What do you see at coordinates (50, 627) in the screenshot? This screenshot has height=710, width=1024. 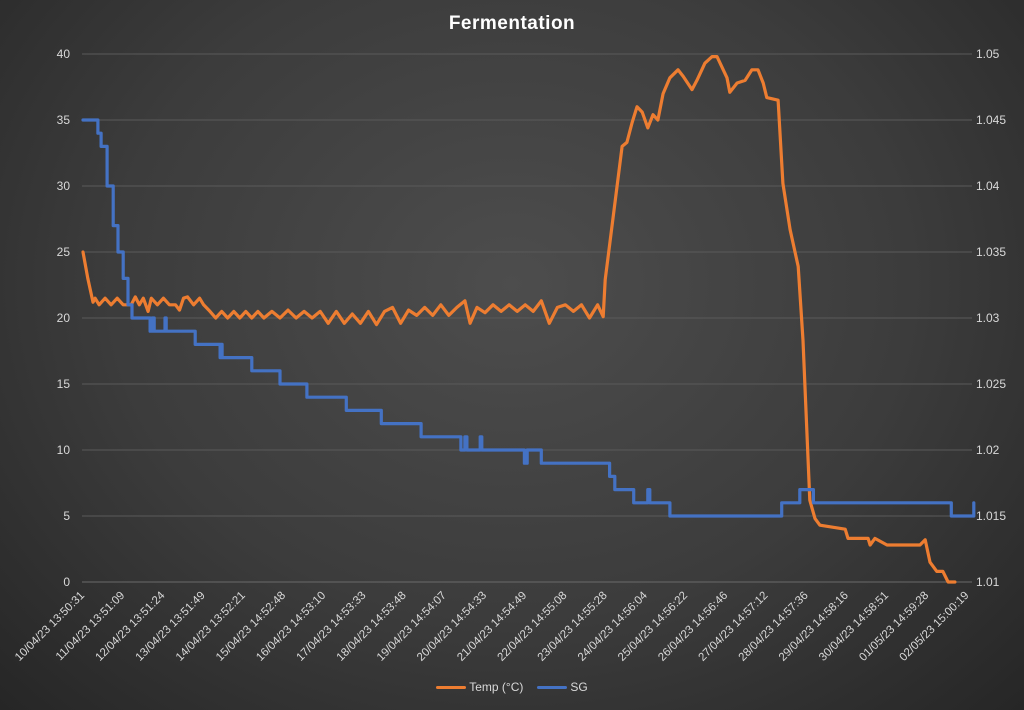 I see `x-tick-label: 10/04/23 13:50:31` at bounding box center [50, 627].